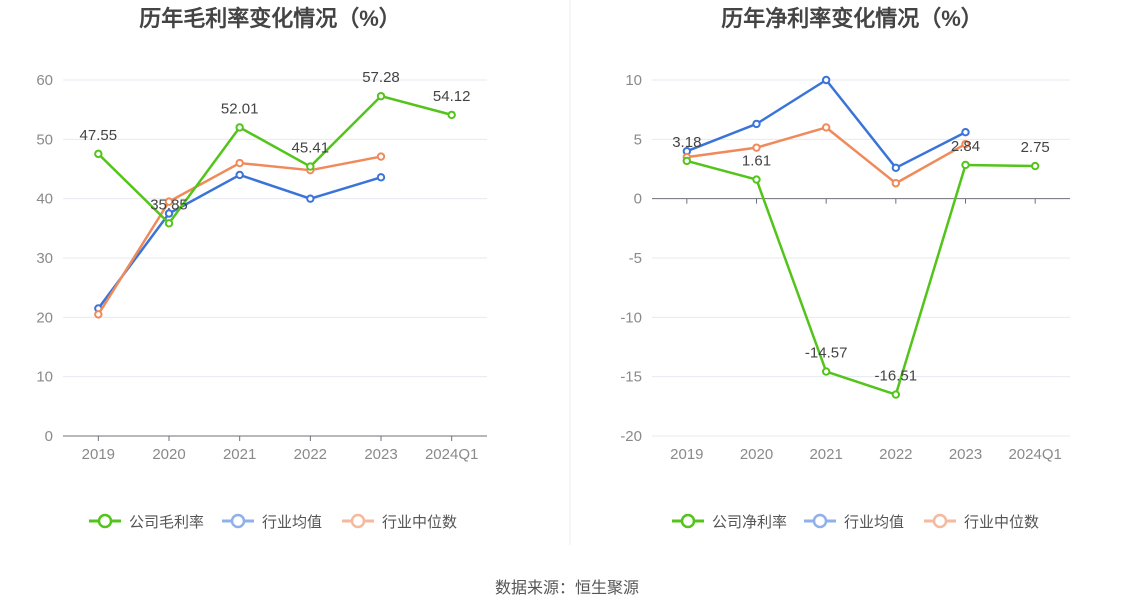  What do you see at coordinates (44, 199) in the screenshot?
I see `y-tick-label: 40` at bounding box center [44, 199].